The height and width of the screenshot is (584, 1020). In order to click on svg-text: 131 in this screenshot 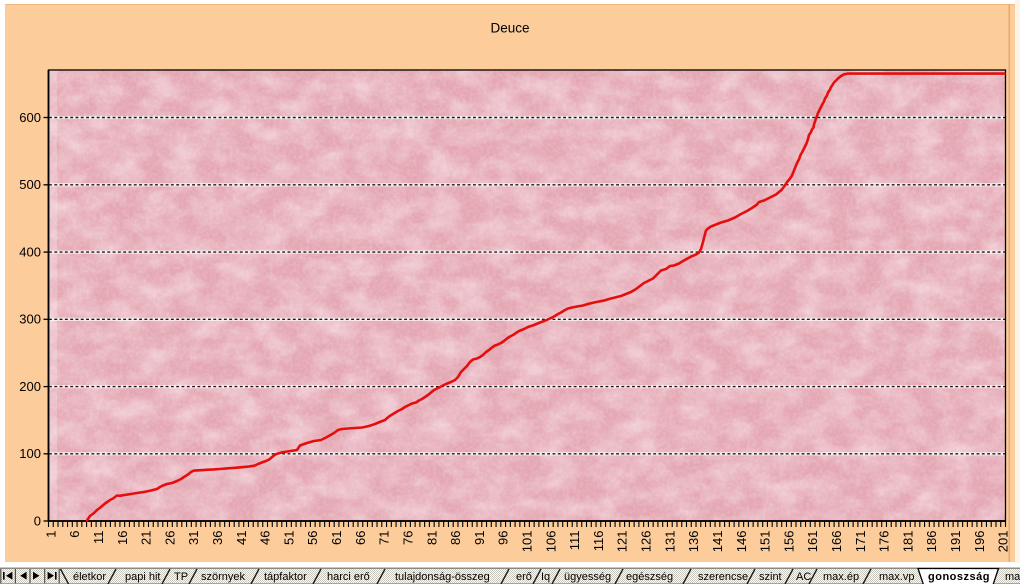, I will do `click(669, 542)`.